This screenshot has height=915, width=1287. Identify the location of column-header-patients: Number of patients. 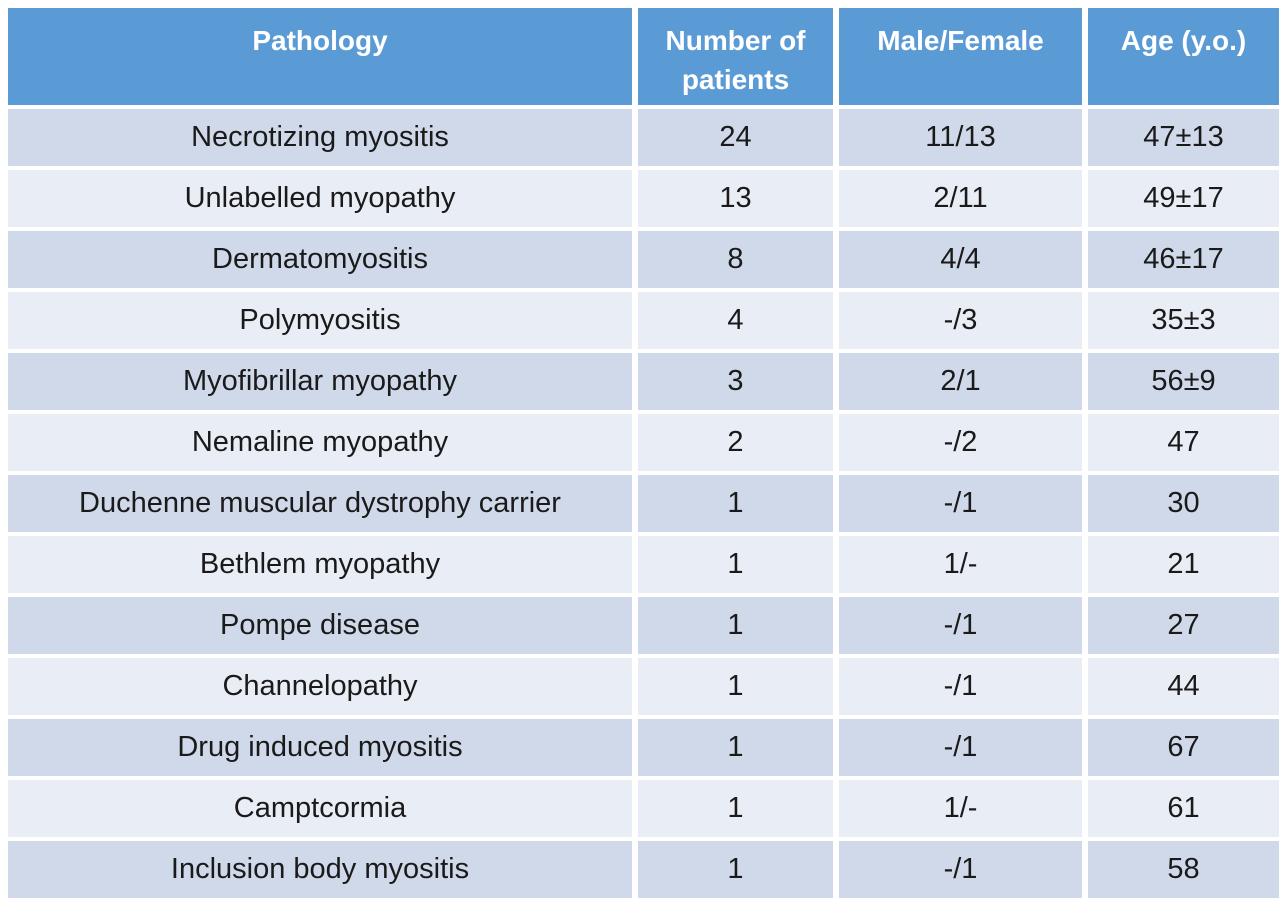
(735, 56).